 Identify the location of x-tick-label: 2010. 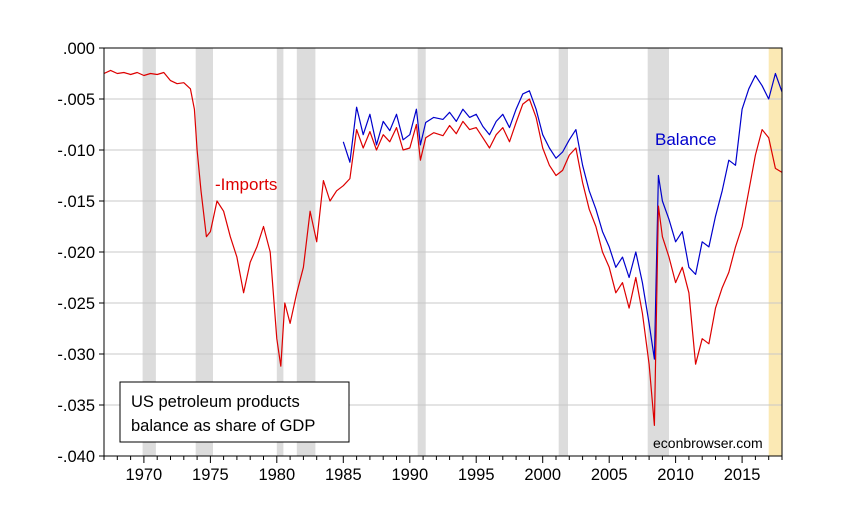
(675, 475).